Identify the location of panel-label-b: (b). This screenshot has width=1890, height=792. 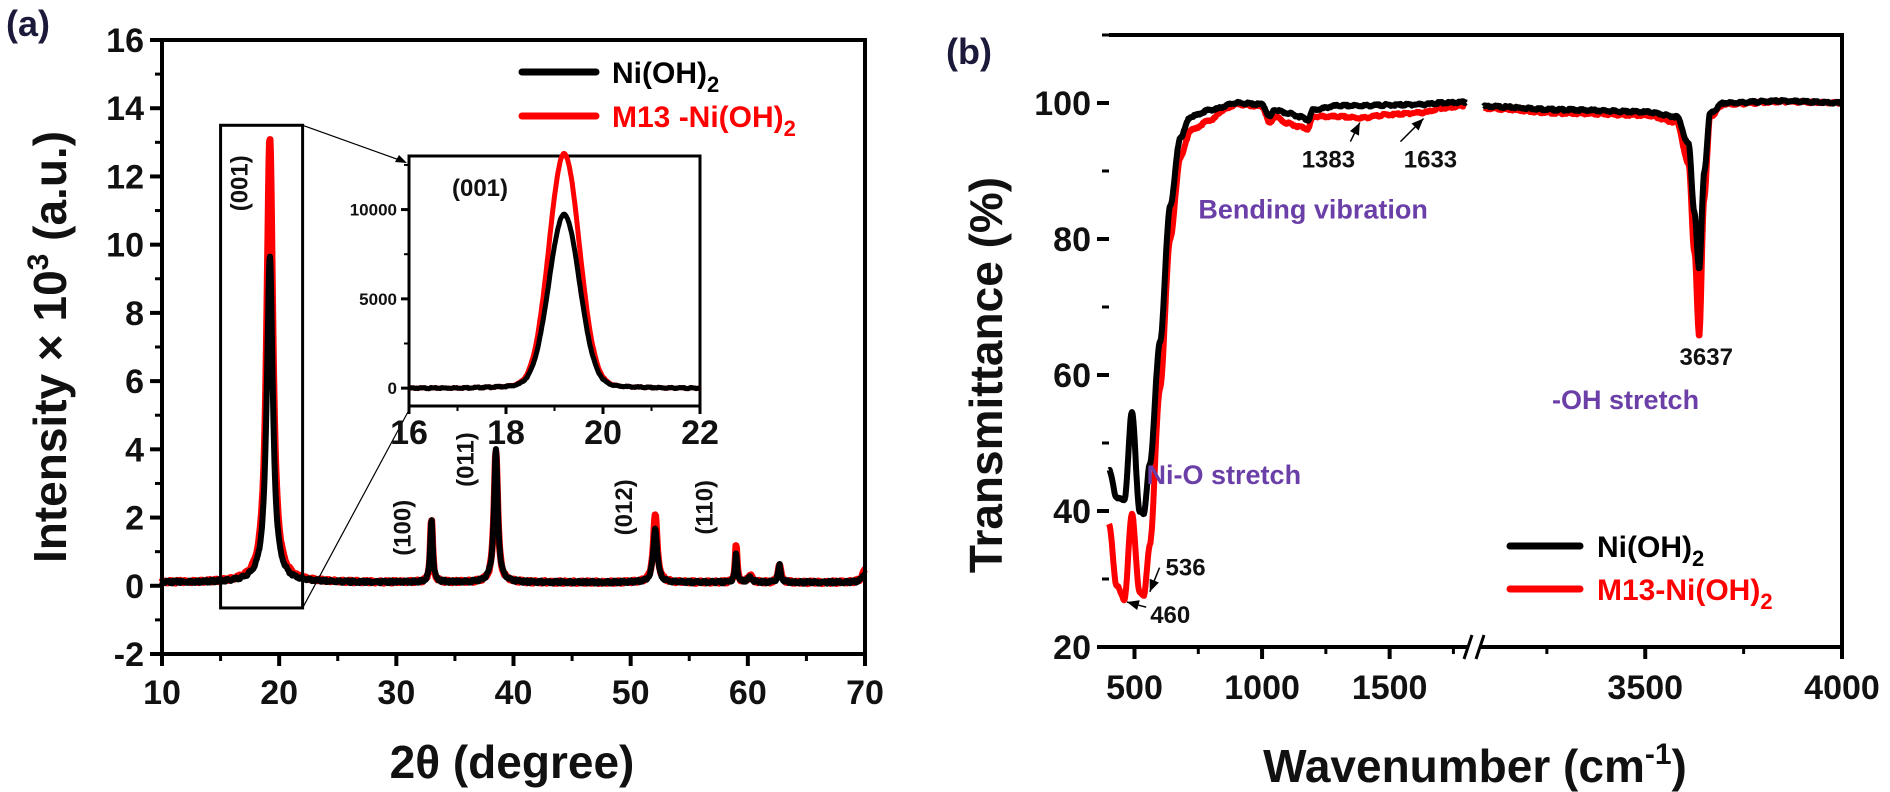
(969, 51).